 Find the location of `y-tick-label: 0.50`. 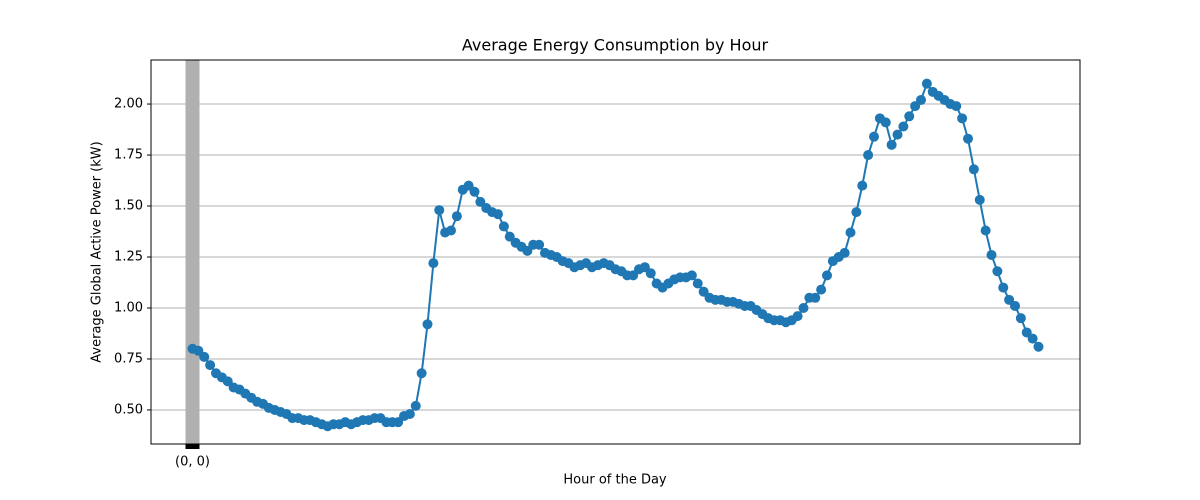

y-tick-label: 0.50 is located at coordinates (128, 409).